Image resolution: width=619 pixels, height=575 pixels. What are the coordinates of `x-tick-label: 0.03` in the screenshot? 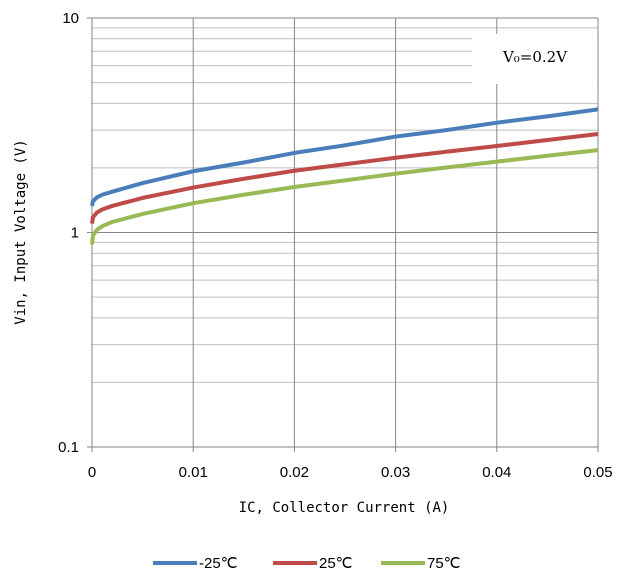 It's located at (395, 472).